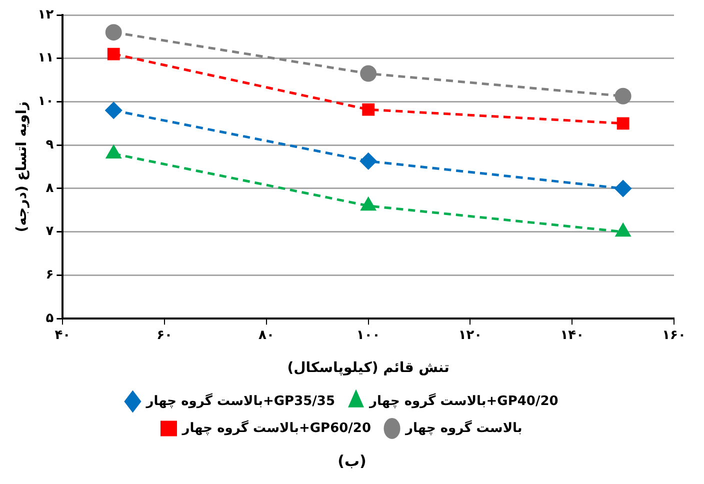  I want to click on y-tick-label: ۱۰, so click(46, 102).